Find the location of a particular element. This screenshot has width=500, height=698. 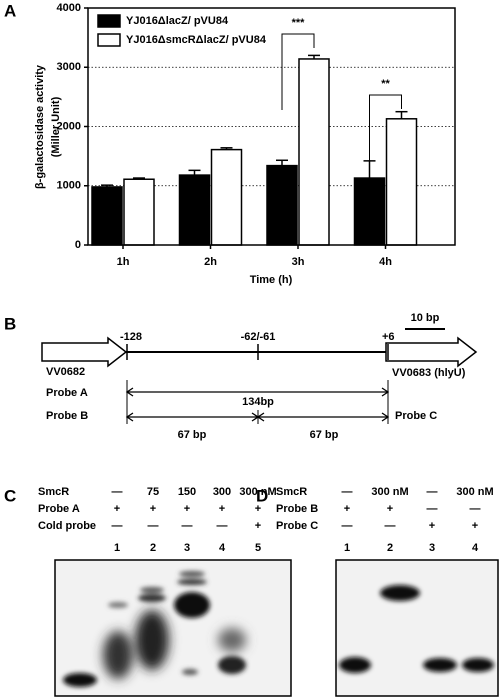

y-tick-label: 1000 is located at coordinates (69, 186).